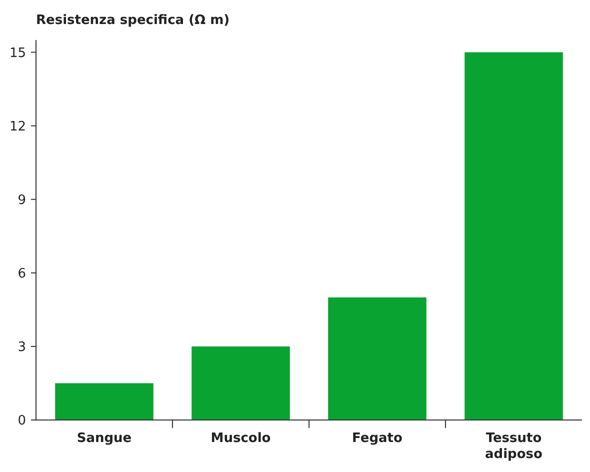  What do you see at coordinates (104, 438) in the screenshot?
I see `x-tick-label: Sangue` at bounding box center [104, 438].